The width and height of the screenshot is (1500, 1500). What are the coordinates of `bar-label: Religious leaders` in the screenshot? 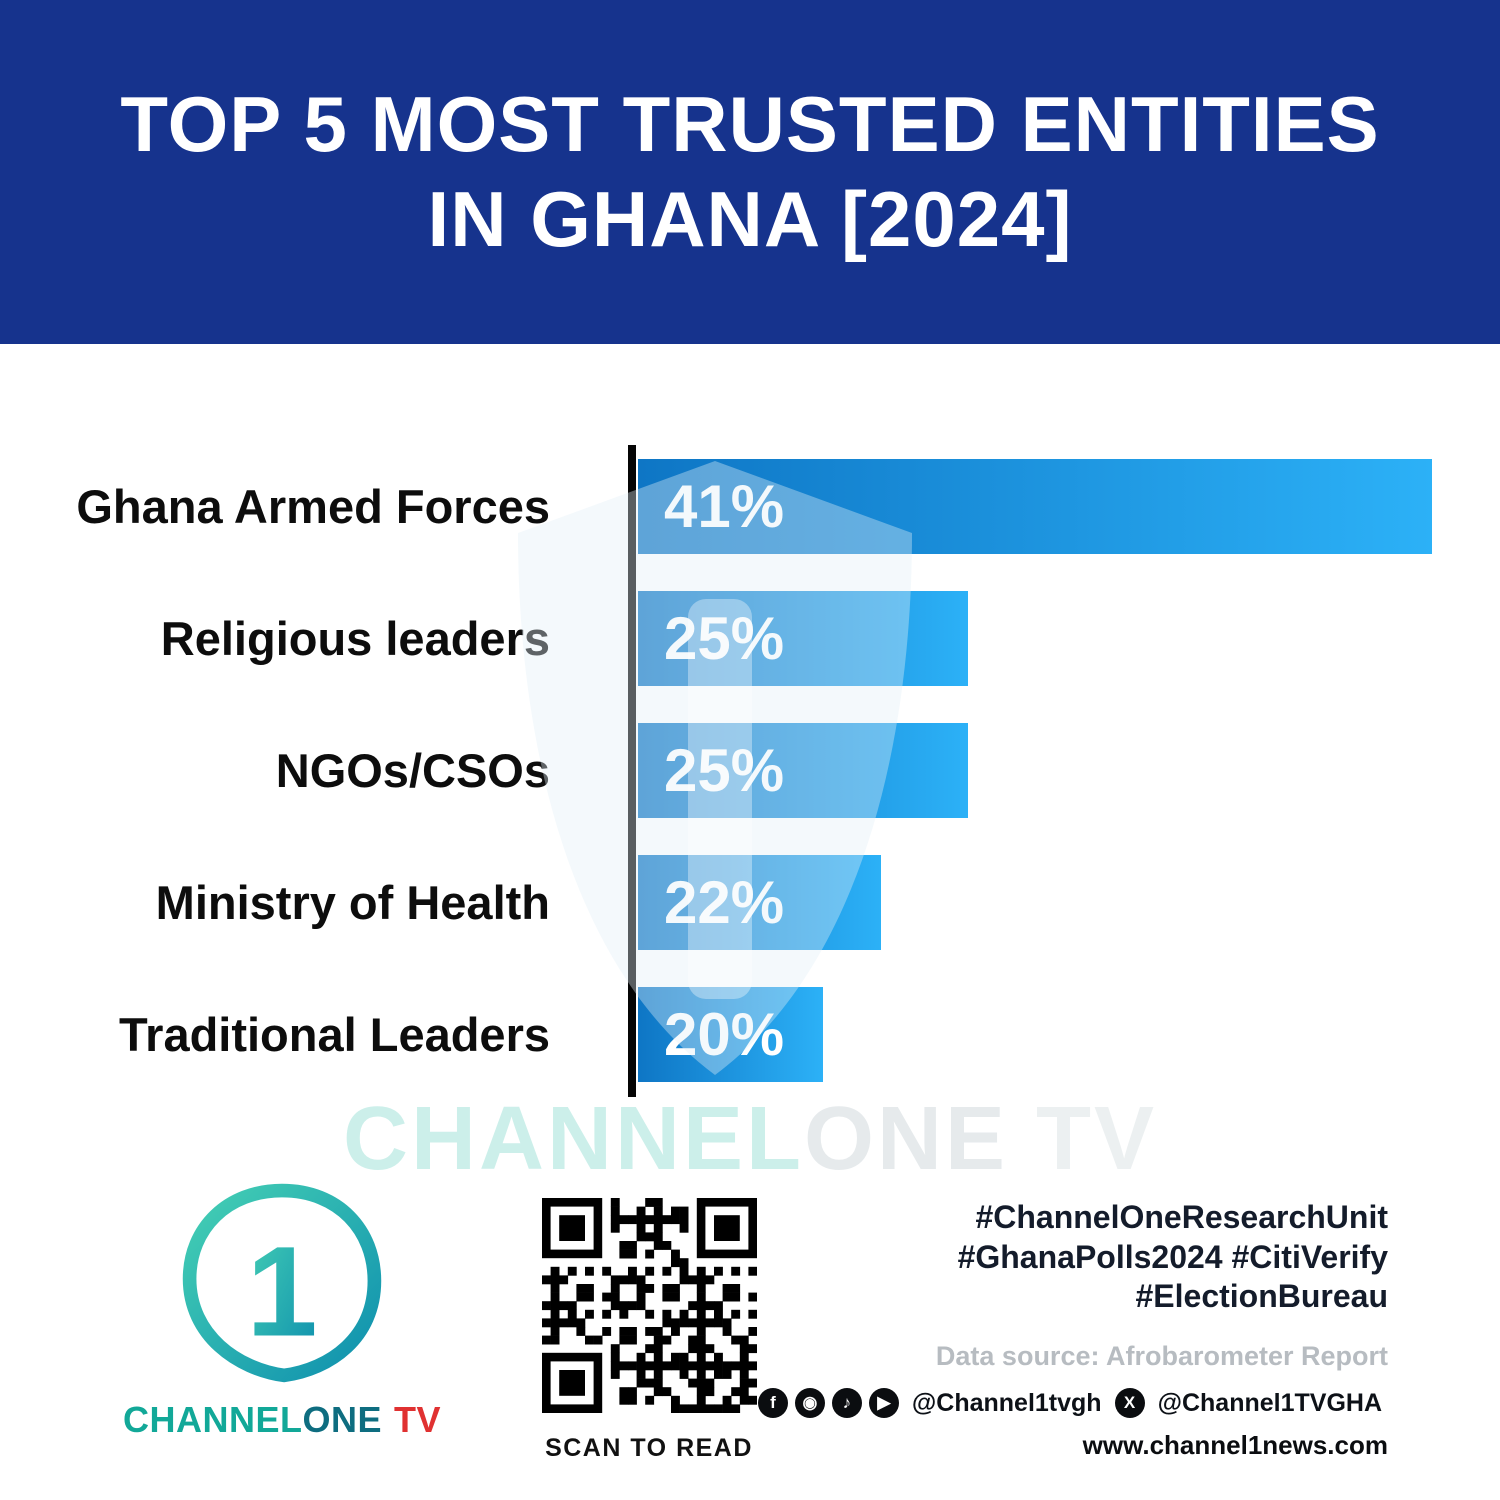 It's located at (355, 638).